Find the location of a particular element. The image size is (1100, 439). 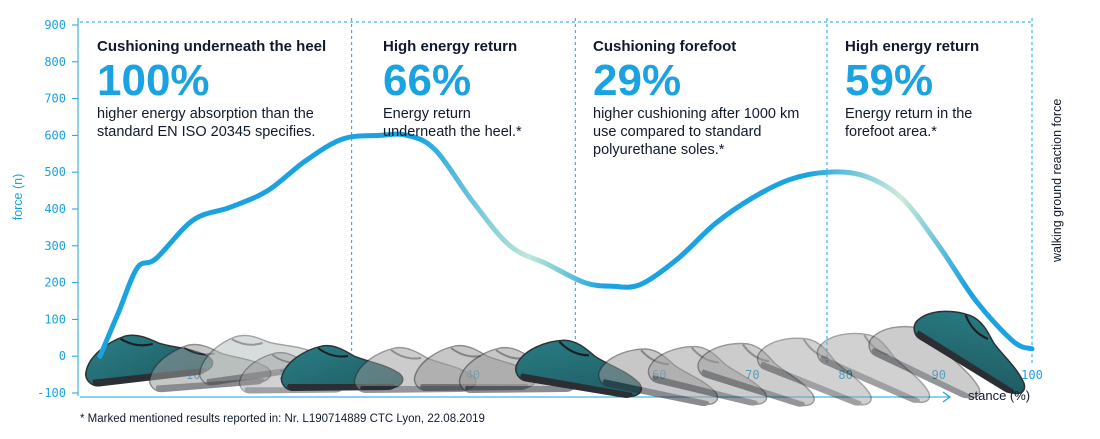

y-tick-label: 400 is located at coordinates (55, 209).